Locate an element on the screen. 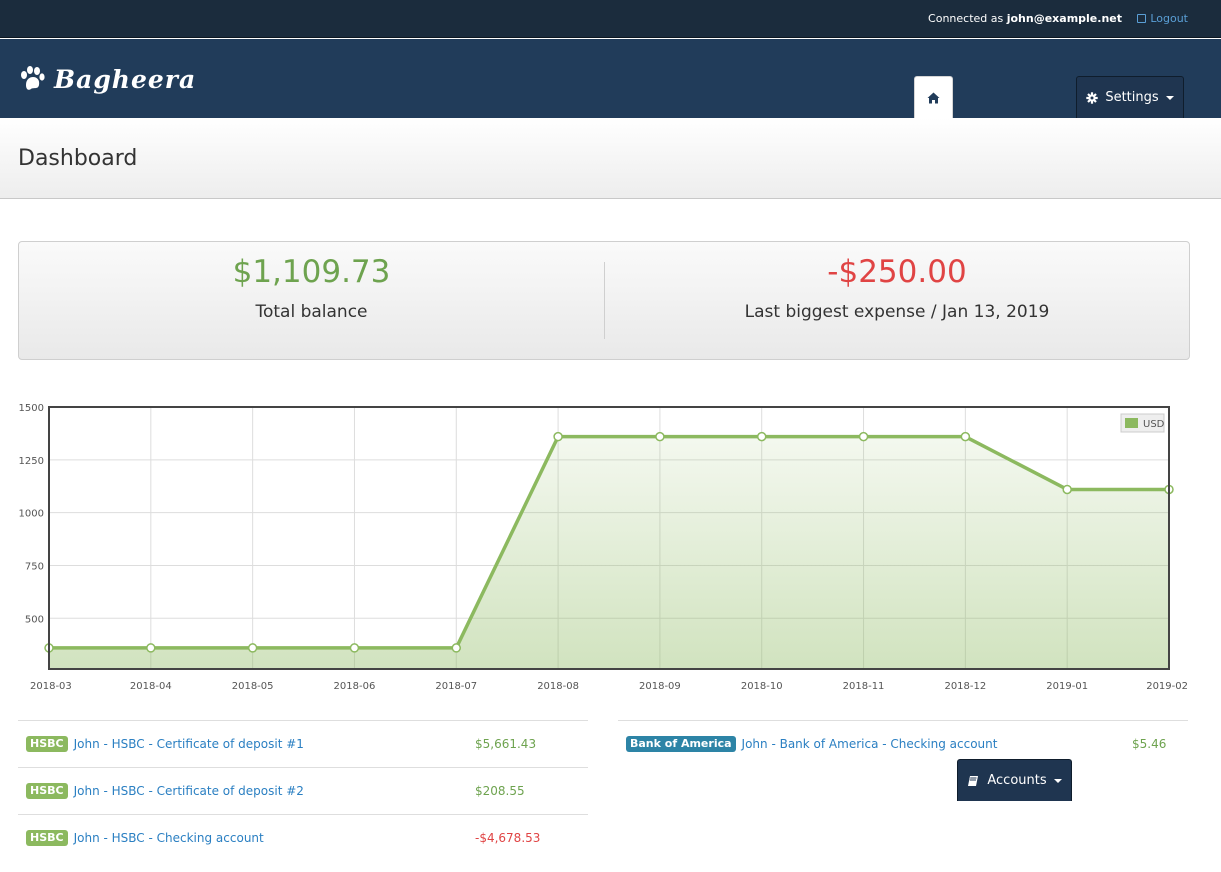  account-balance: $5,661.43 is located at coordinates (506, 744).